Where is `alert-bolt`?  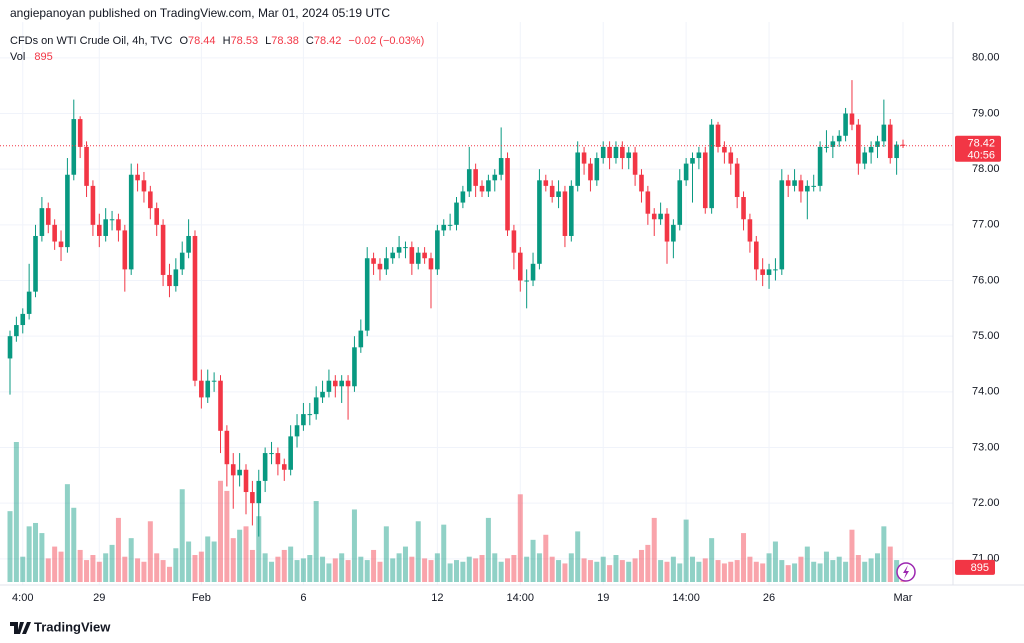
alert-bolt is located at coordinates (906, 572).